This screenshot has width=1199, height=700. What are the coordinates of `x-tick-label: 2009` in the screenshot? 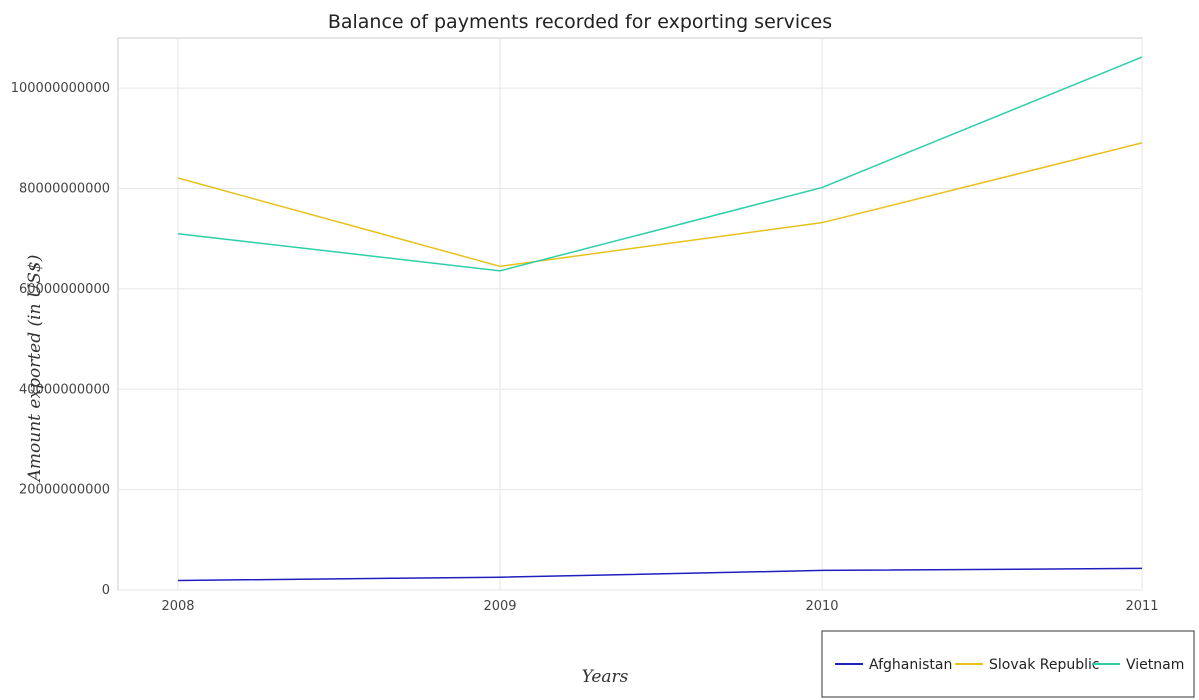 It's located at (499, 606).